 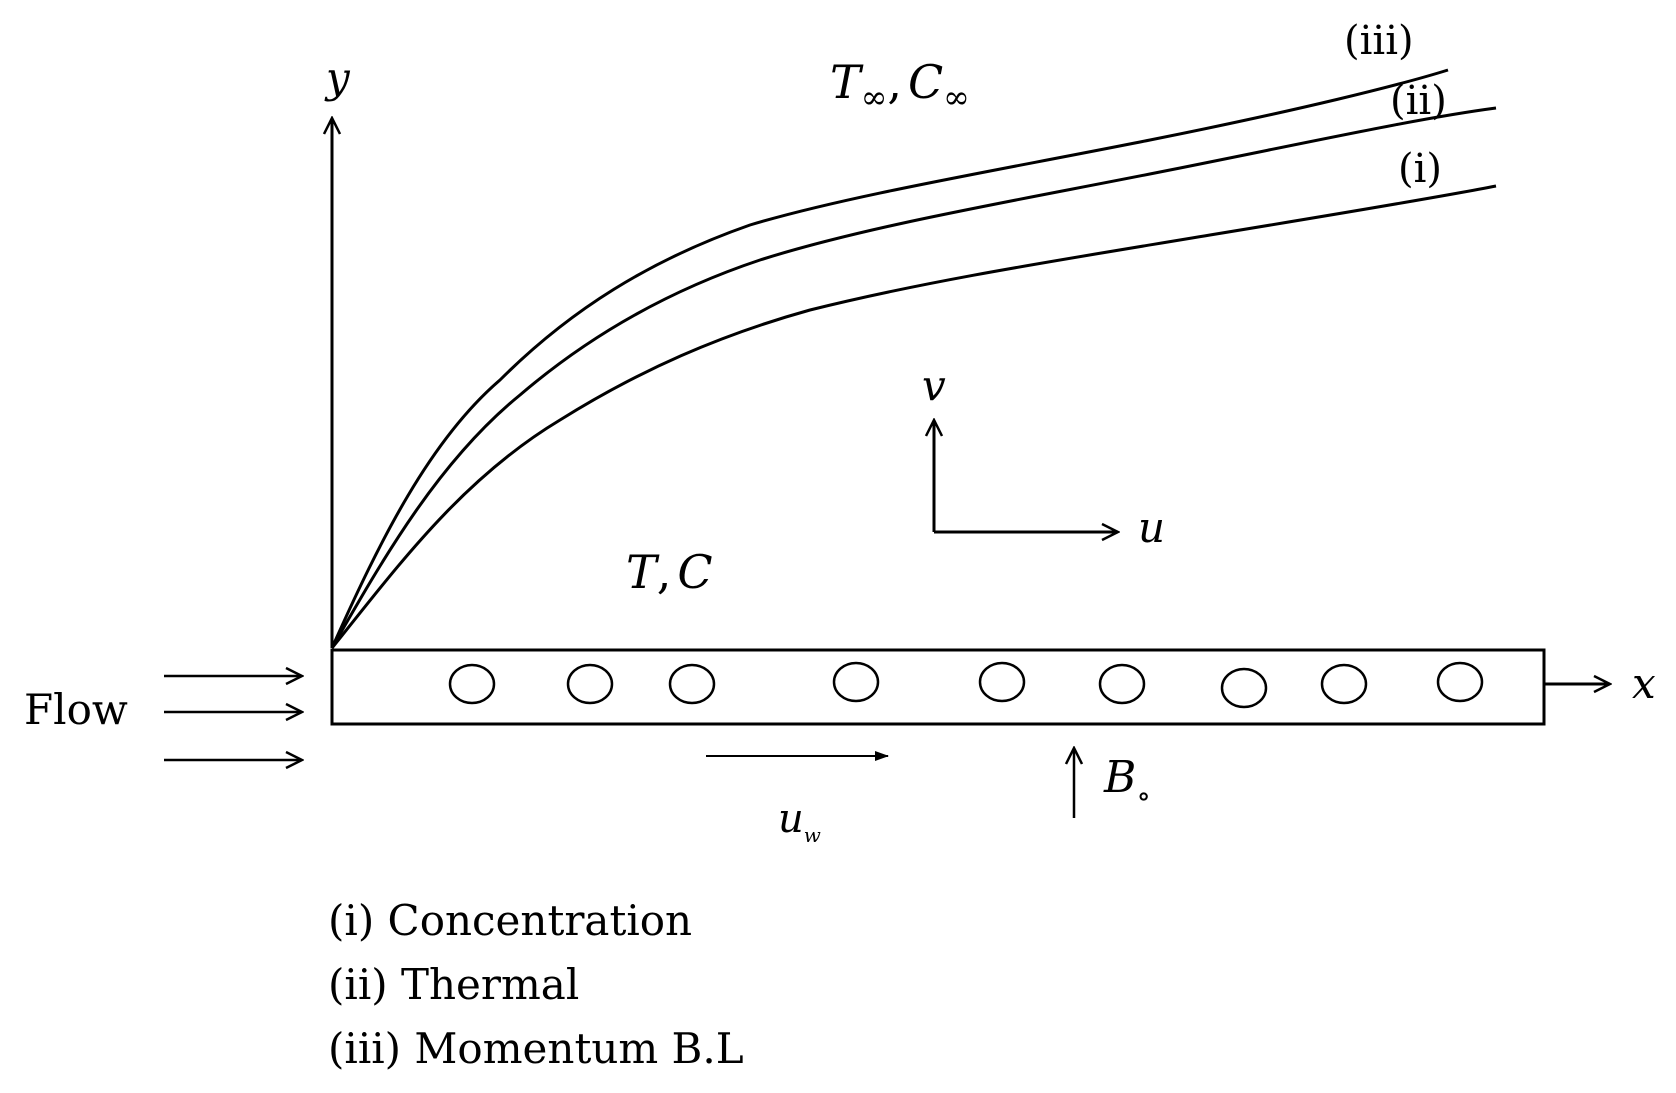 What do you see at coordinates (966, 685) in the screenshot?
I see `sheet-pores` at bounding box center [966, 685].